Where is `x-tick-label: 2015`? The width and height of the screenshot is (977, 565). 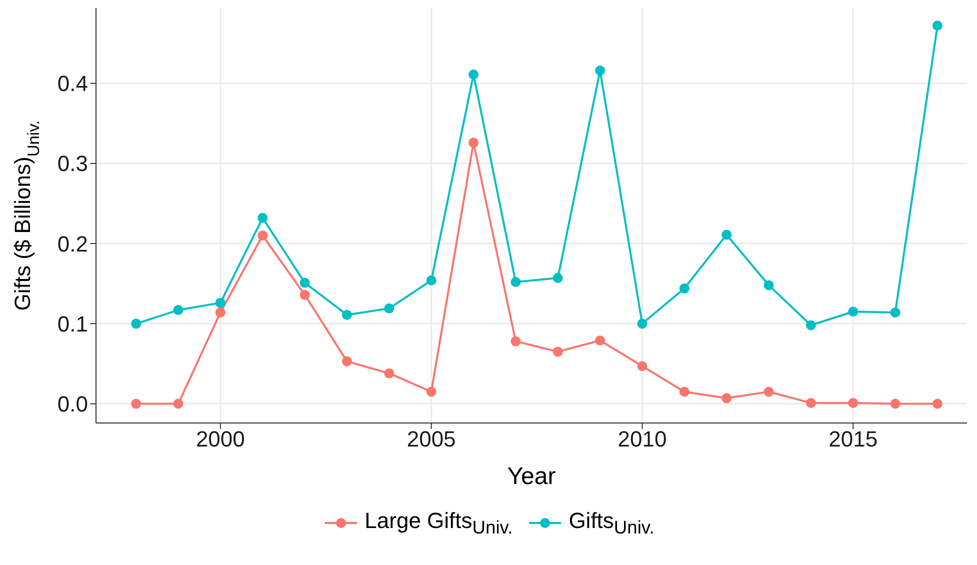
x-tick-label: 2015 is located at coordinates (853, 439).